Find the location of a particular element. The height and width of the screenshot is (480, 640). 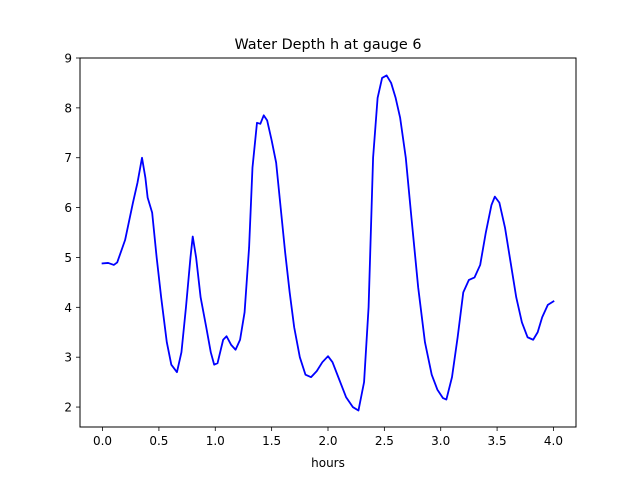

x-tick-label: 0.0 is located at coordinates (102, 441).